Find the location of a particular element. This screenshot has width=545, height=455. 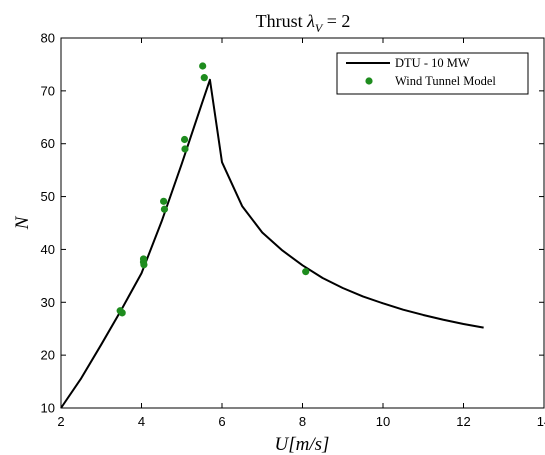

chart-title-subscript: V is located at coordinates (319, 28).